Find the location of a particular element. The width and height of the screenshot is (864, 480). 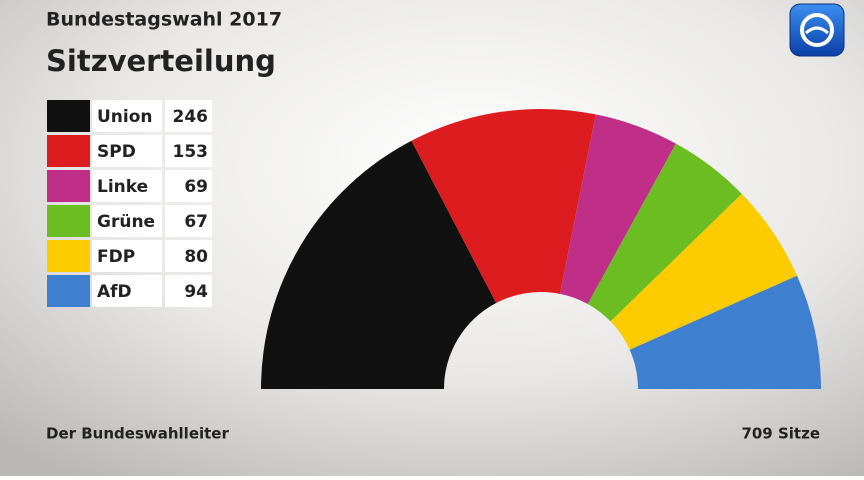

legend-label: Linke is located at coordinates (122, 187).